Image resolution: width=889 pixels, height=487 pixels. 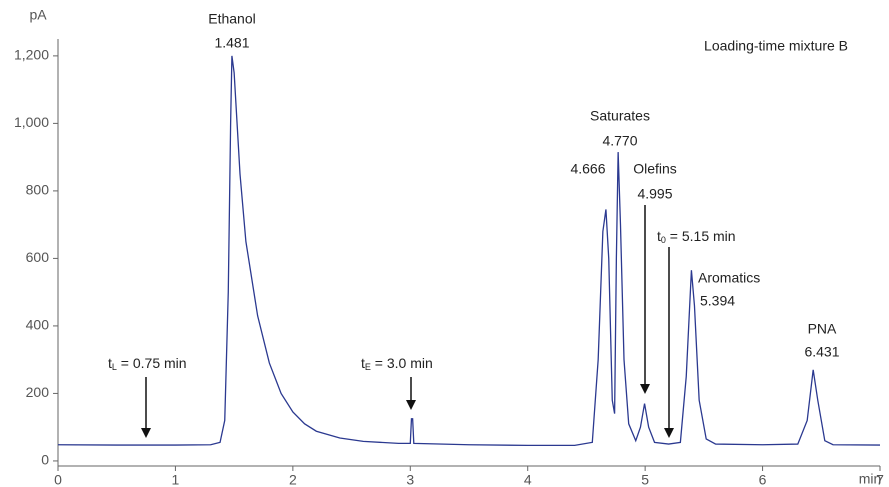 I want to click on y-tick-label: 200, so click(x=38, y=392).